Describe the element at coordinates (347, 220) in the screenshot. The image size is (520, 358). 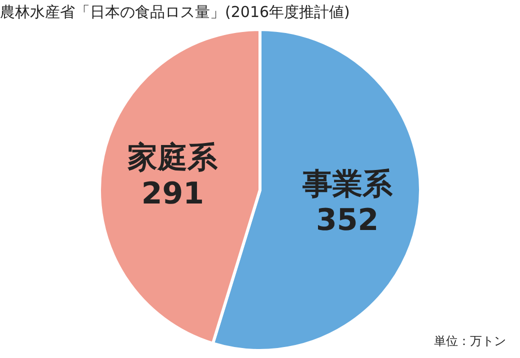
I see `data-label: 352` at that location.